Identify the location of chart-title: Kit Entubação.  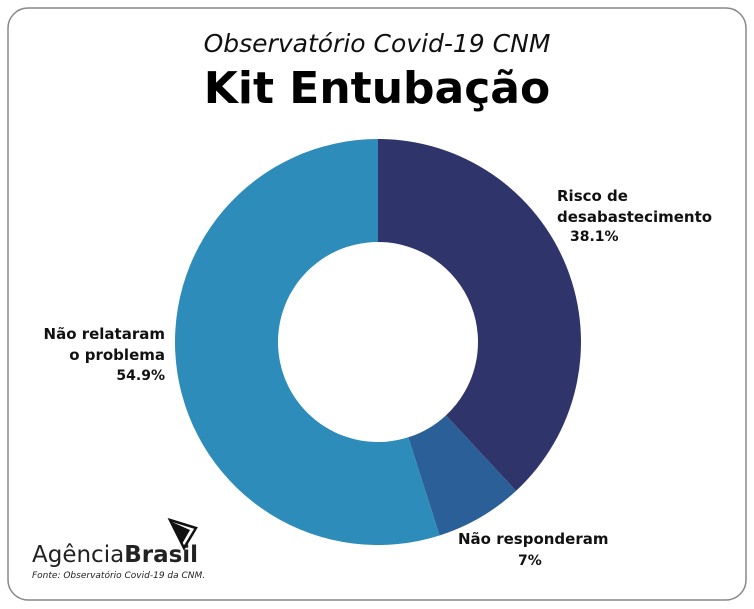
(377, 88).